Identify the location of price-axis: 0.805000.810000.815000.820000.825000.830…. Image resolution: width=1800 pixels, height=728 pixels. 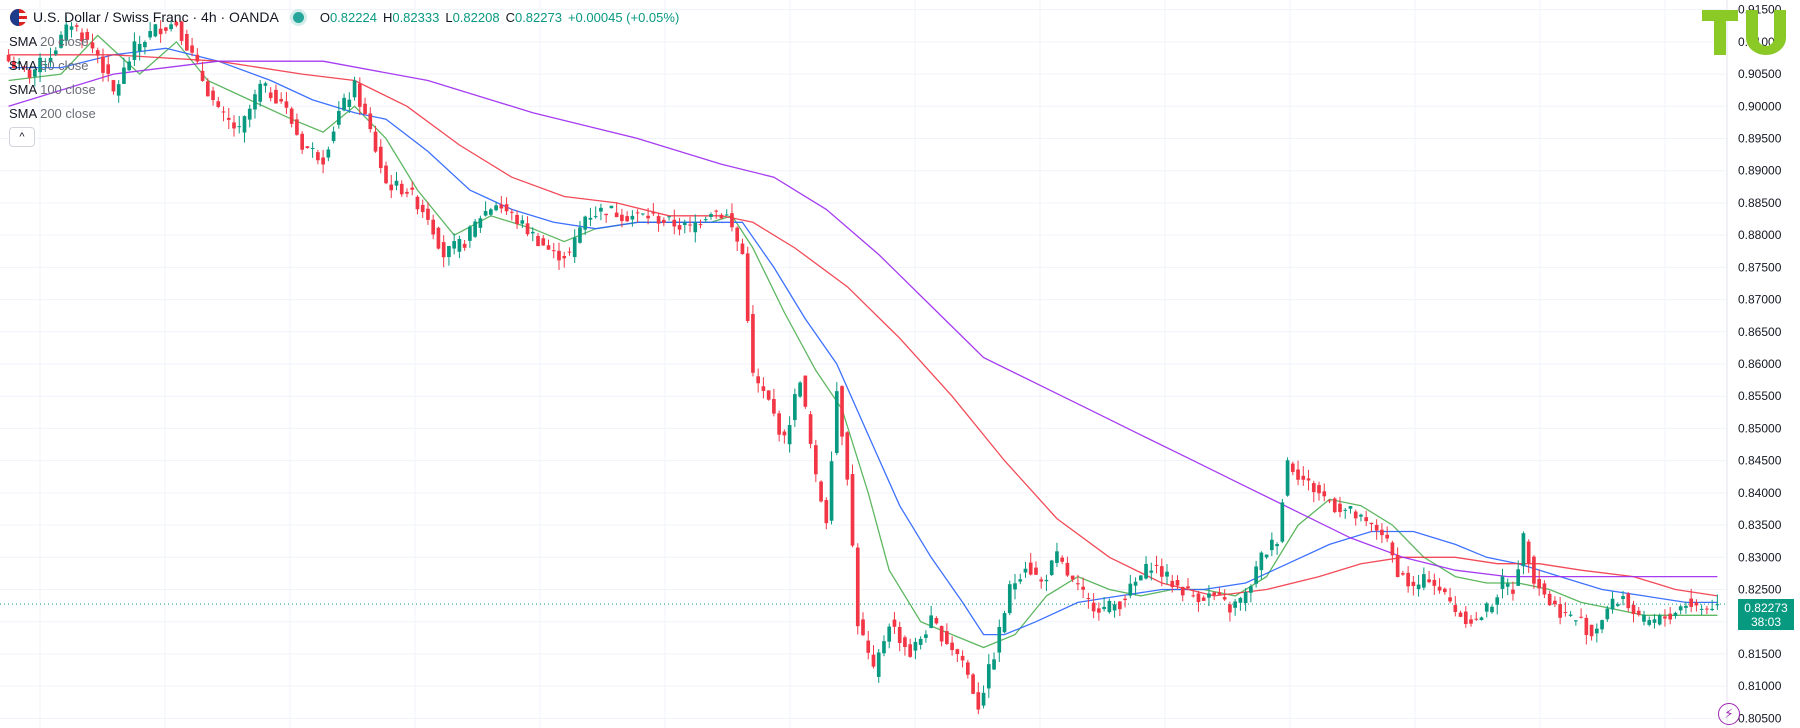
(1754, 364).